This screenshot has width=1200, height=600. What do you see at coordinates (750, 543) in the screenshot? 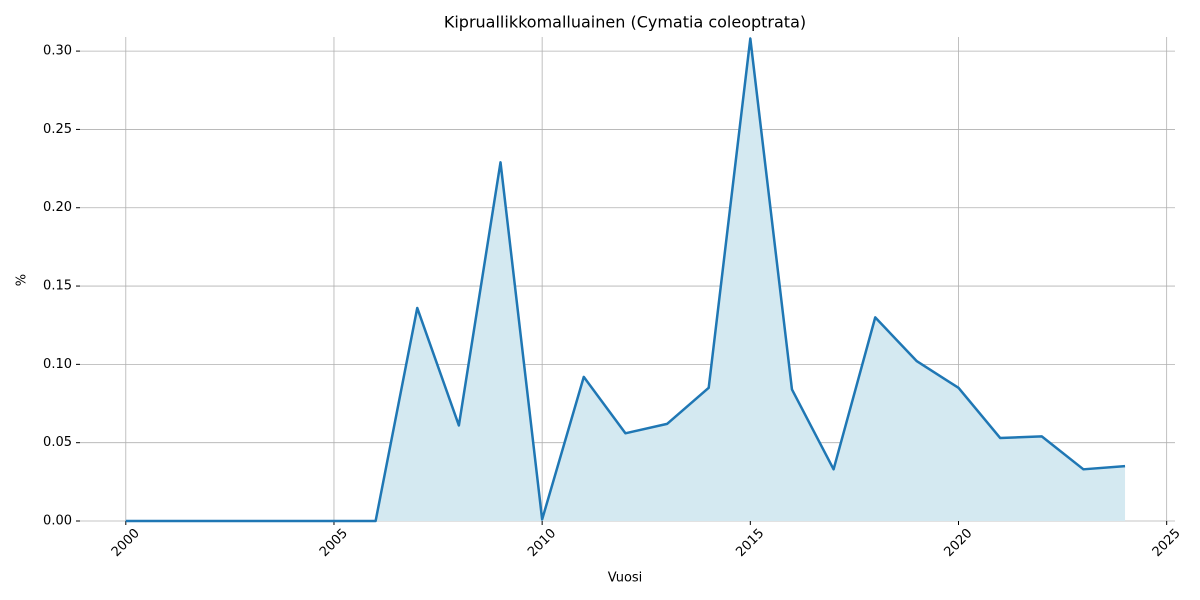
I see `x-tick-label: 2015` at bounding box center [750, 543].